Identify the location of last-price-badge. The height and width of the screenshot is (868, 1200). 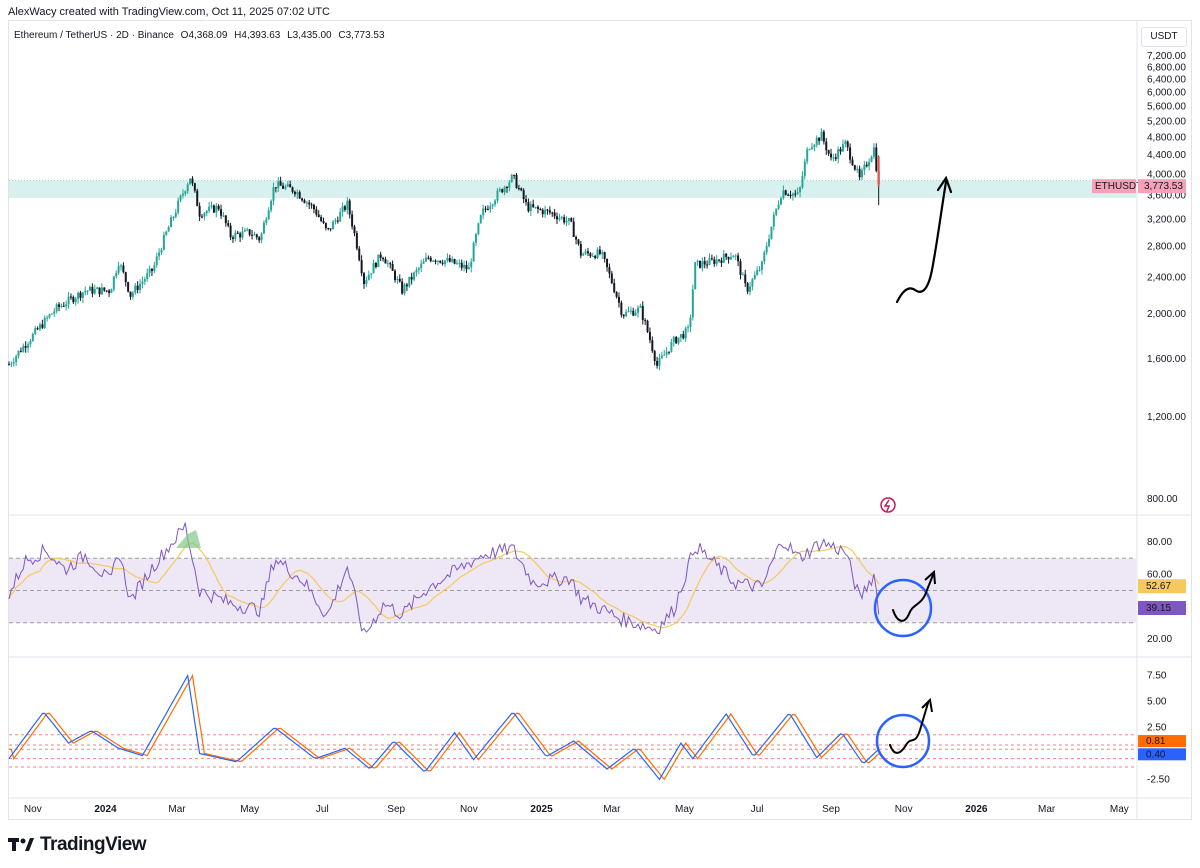
(1162, 186).